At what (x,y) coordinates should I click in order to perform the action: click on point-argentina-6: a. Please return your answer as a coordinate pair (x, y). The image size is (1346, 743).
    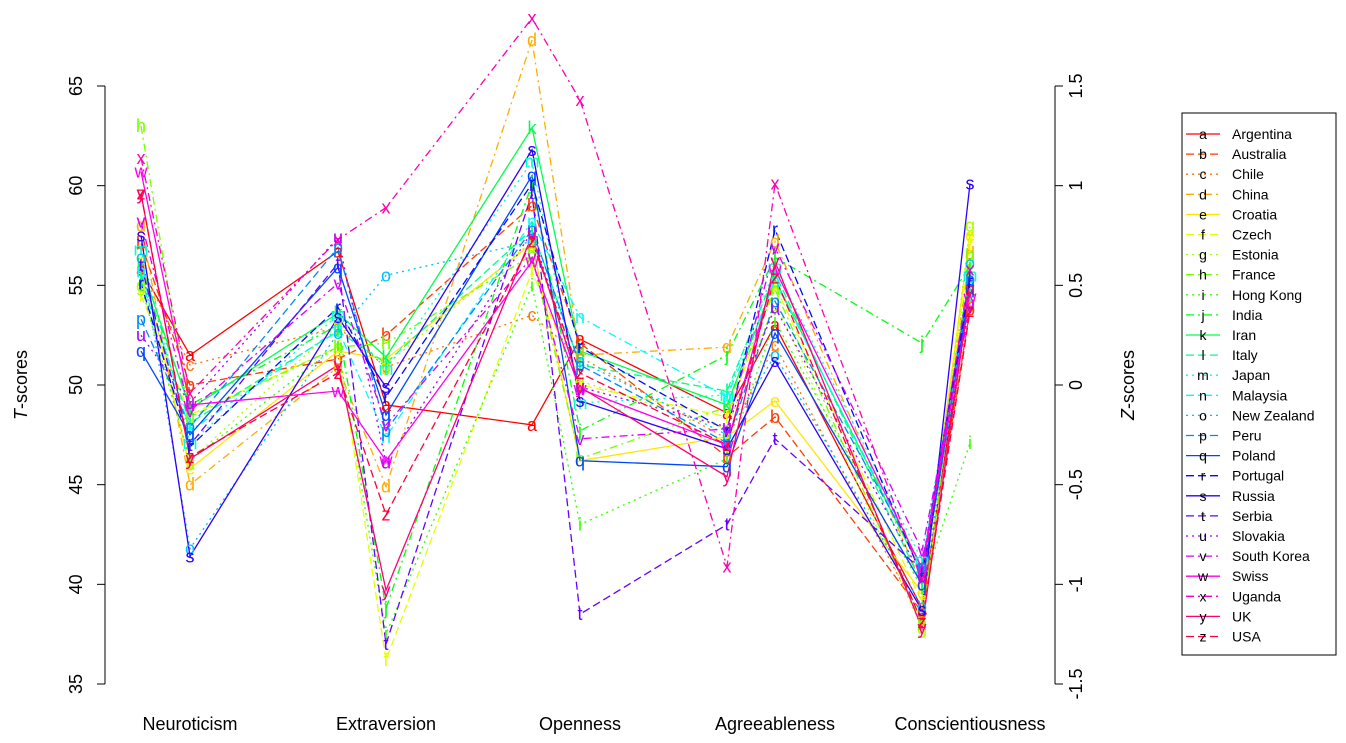
    Looking at the image, I should click on (727, 413).